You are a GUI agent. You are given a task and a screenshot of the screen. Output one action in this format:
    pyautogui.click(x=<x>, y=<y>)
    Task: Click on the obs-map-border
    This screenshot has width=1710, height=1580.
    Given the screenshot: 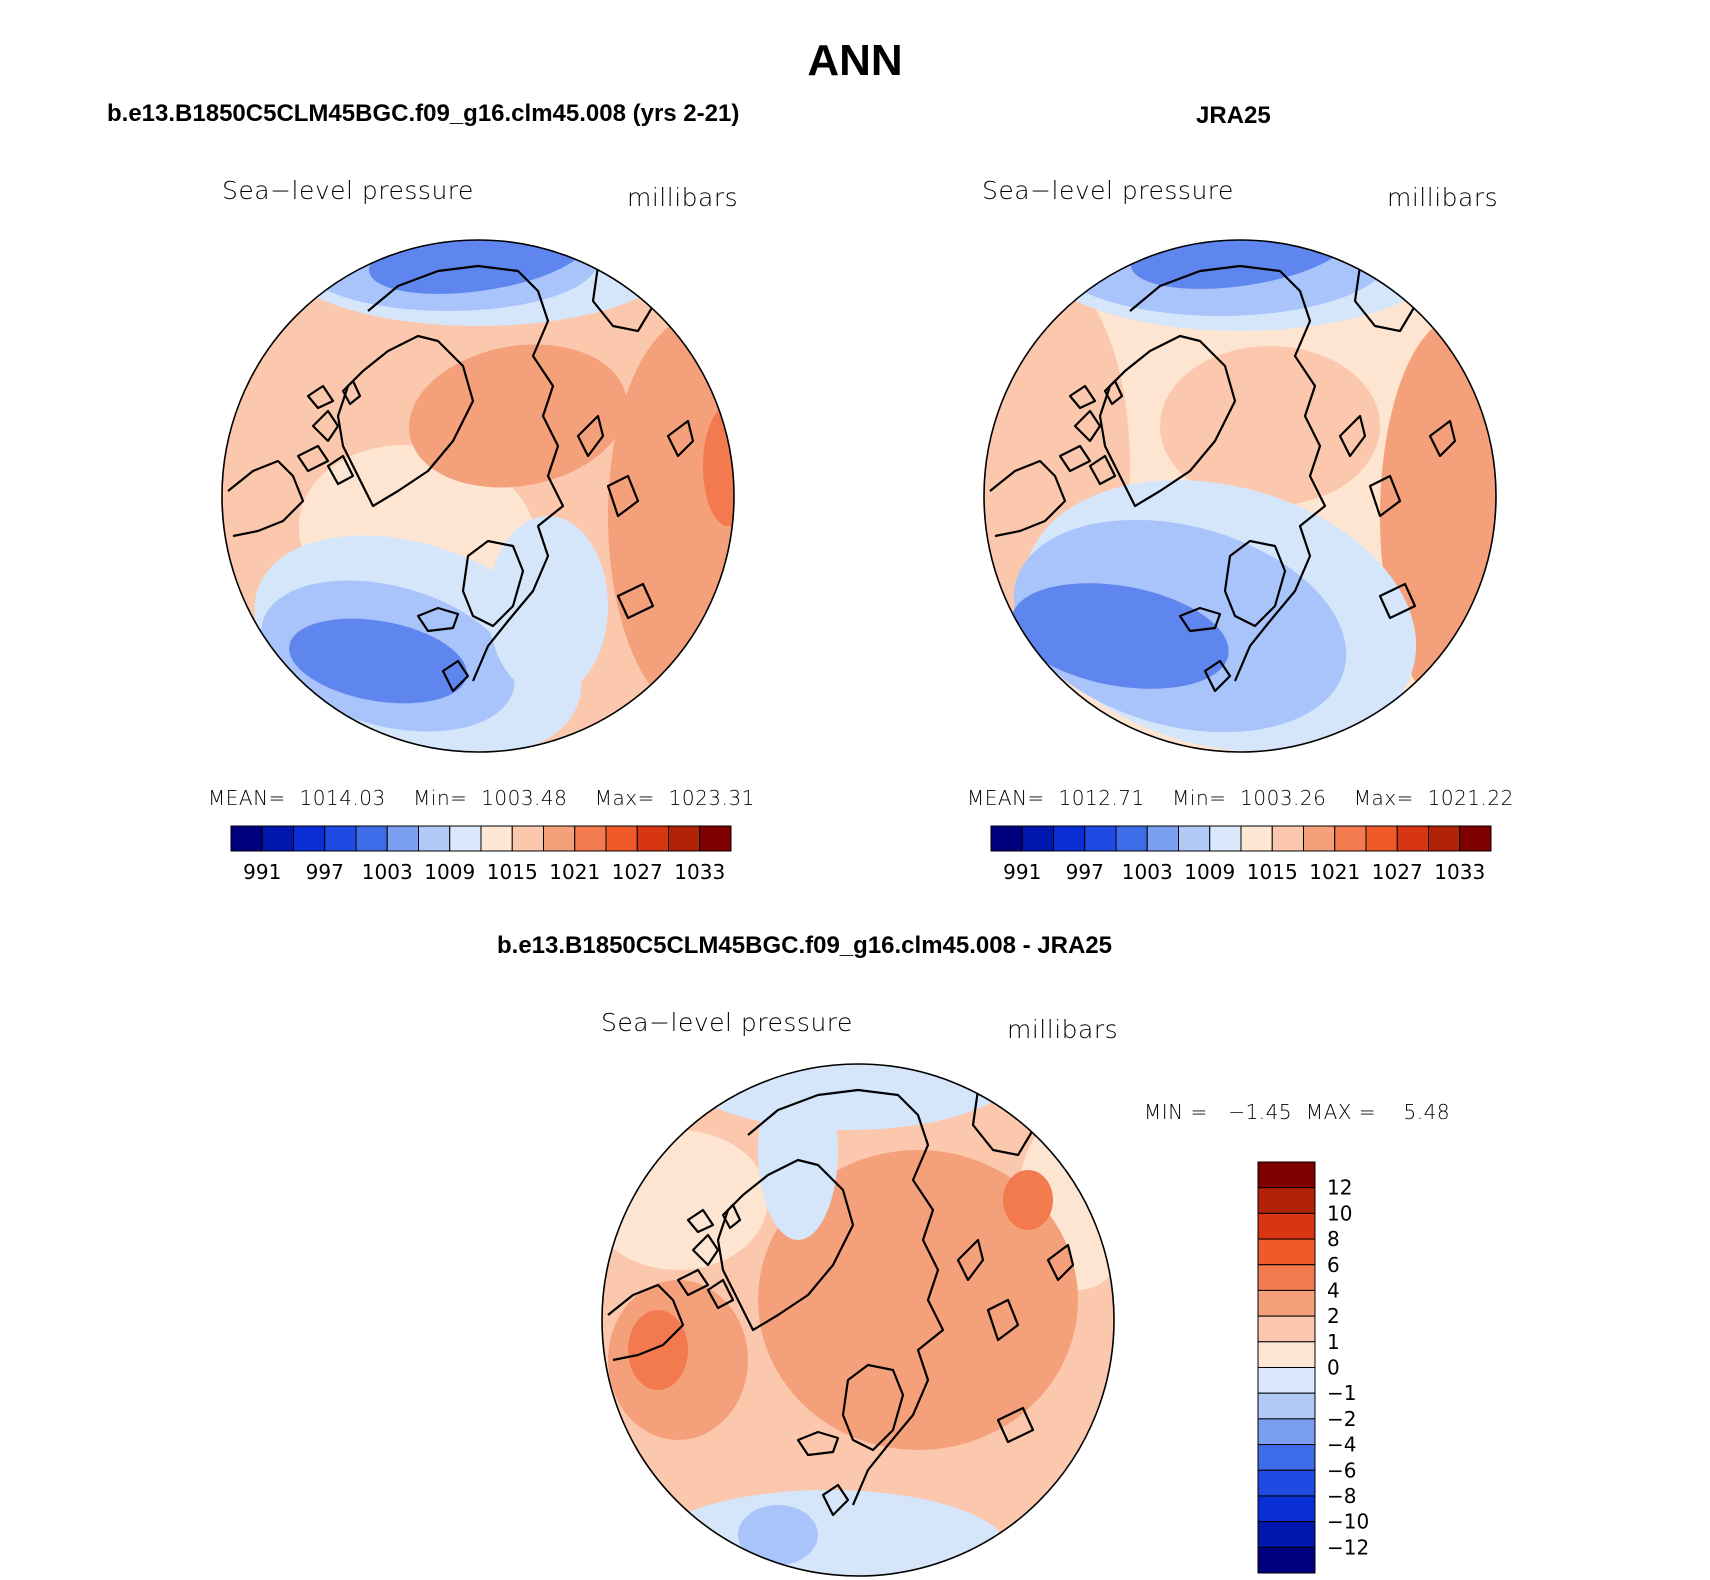 What is the action you would take?
    pyautogui.click(x=1240, y=496)
    